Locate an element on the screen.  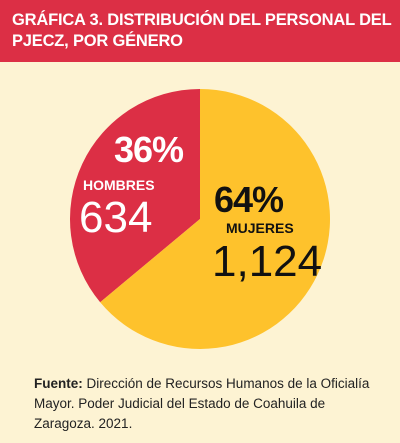
hombres-value-label: 634 is located at coordinates (116, 217).